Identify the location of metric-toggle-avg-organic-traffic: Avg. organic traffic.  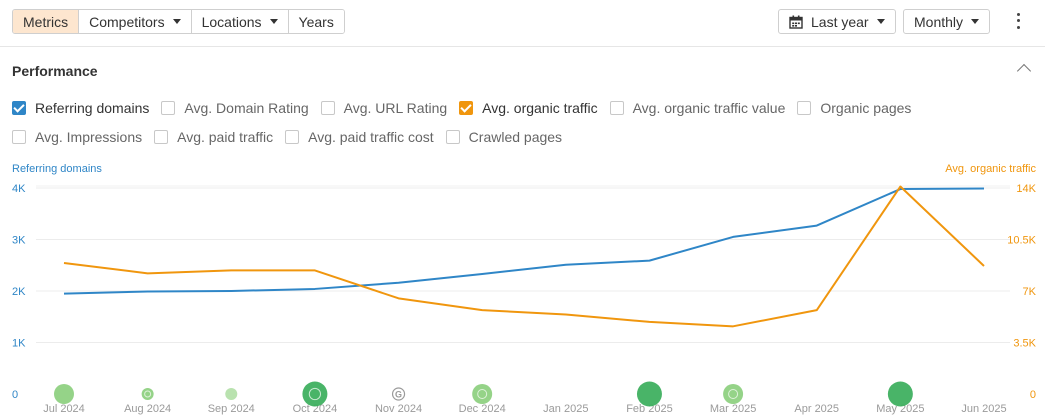
(528, 108).